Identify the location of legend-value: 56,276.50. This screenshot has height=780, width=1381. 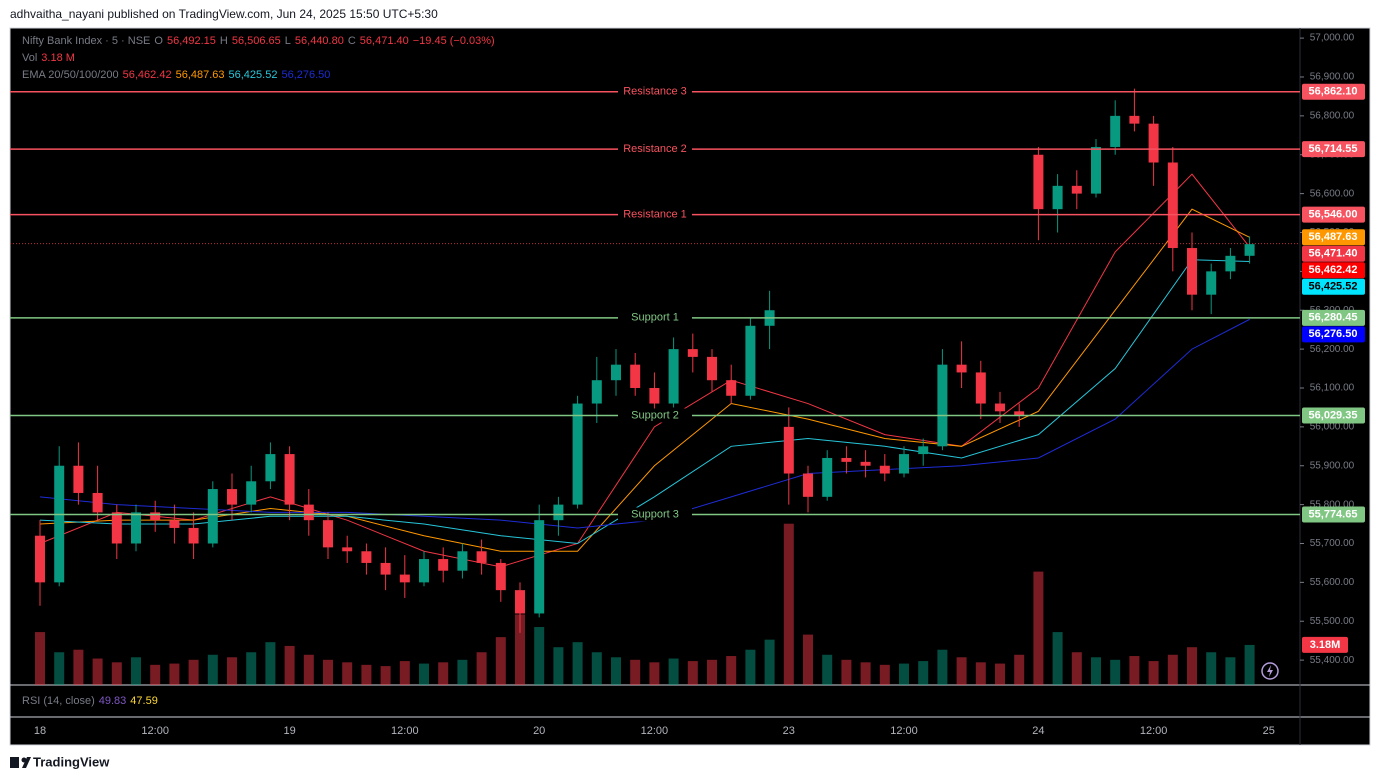
(305, 75).